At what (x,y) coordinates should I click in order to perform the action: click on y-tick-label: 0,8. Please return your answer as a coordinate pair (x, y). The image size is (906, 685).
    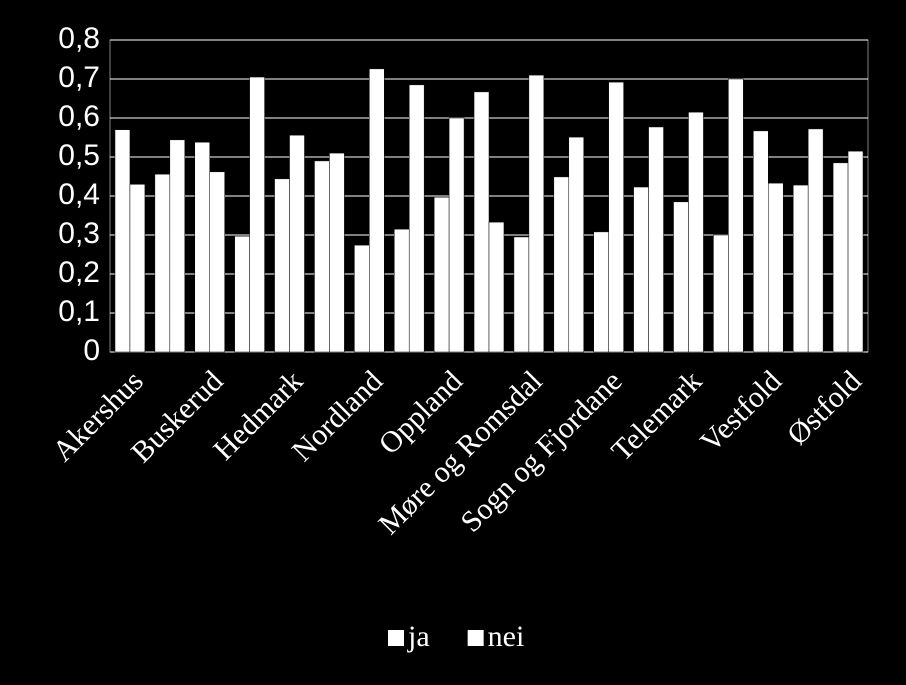
    Looking at the image, I should click on (79, 38).